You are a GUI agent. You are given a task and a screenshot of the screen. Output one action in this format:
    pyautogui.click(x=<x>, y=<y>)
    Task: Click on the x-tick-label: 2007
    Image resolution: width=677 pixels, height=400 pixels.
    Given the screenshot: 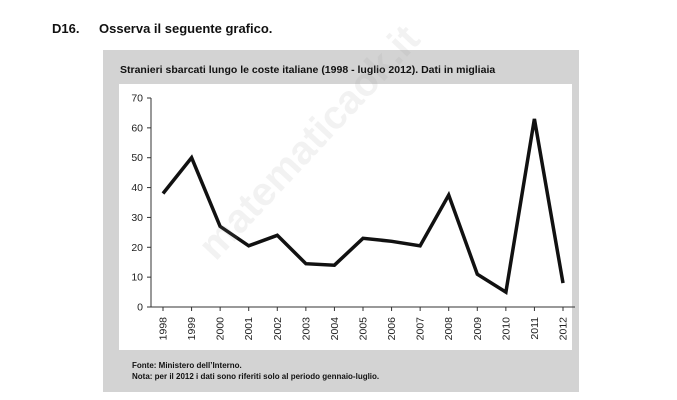 What is the action you would take?
    pyautogui.click(x=421, y=329)
    